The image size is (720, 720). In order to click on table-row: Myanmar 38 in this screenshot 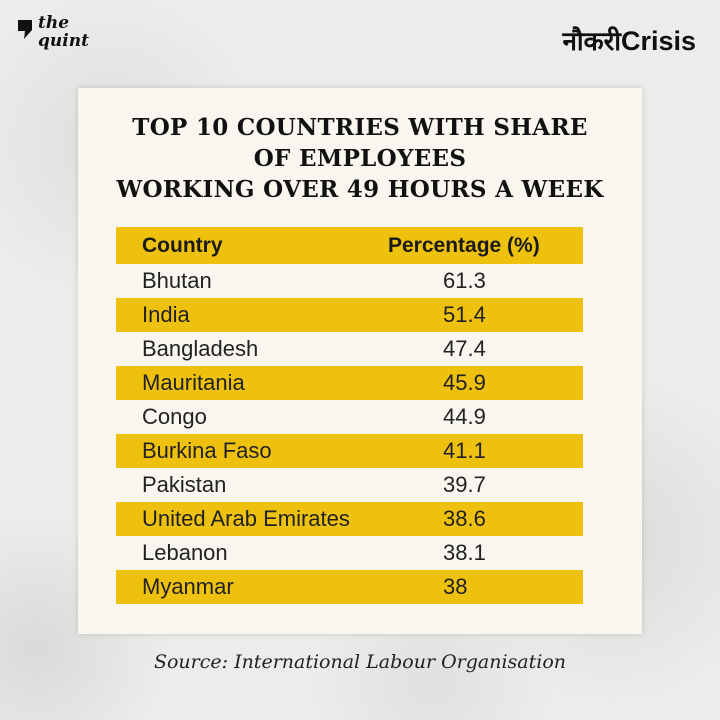, I will do `click(349, 587)`.